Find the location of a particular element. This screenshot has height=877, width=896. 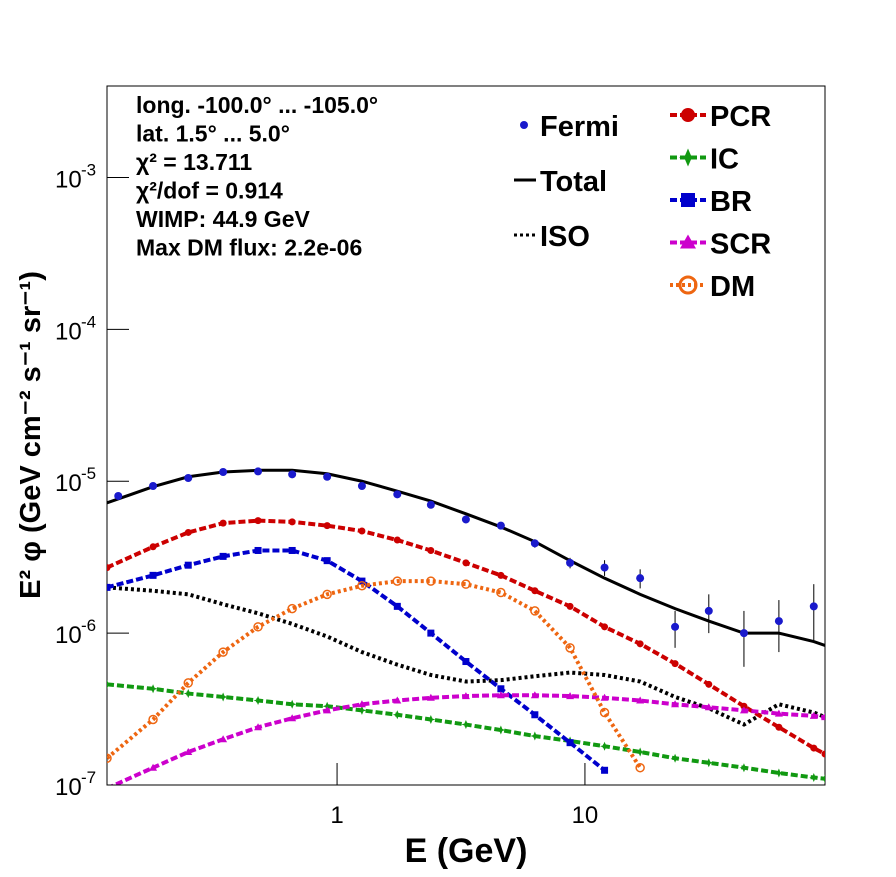

x-tick-label: 1 is located at coordinates (336, 815).